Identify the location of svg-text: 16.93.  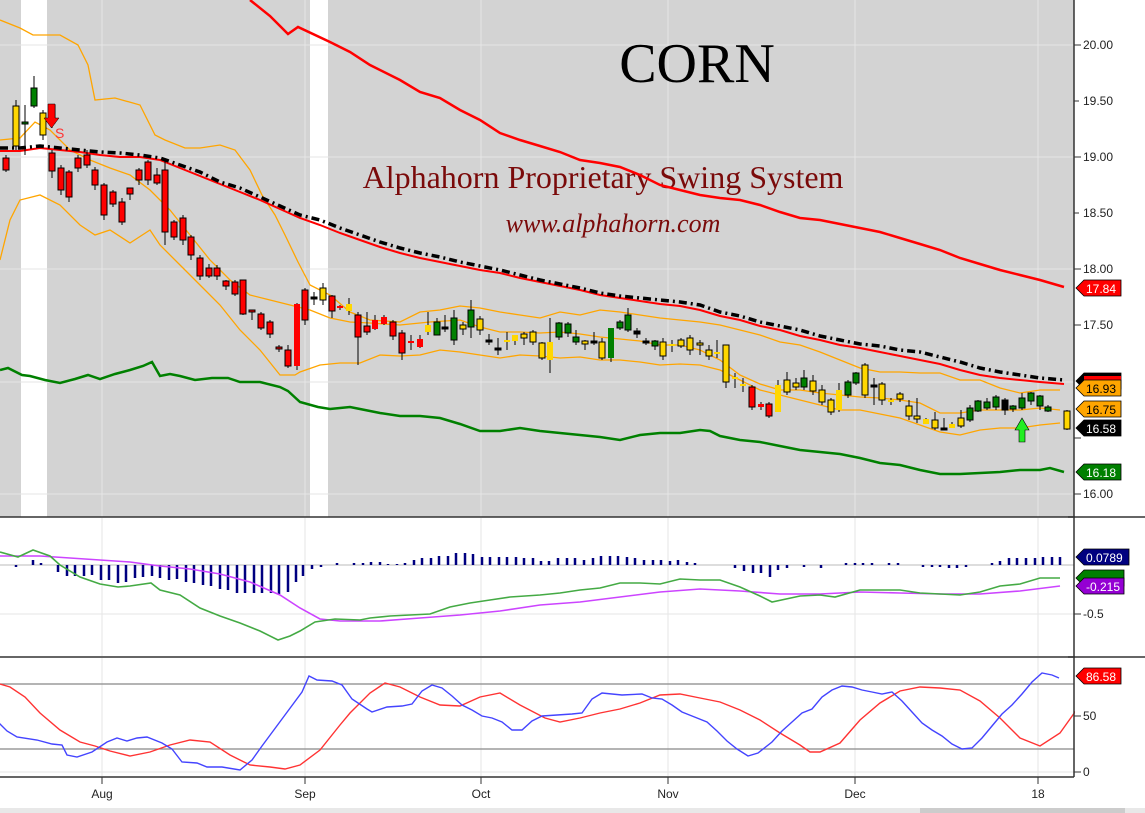
(1101, 389).